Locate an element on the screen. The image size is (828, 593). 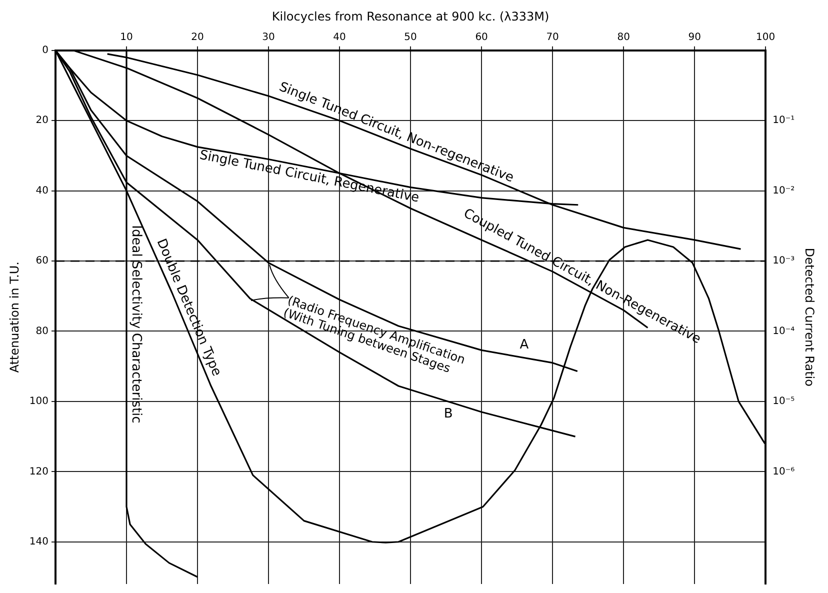
x-tick-label: 60 is located at coordinates (481, 37).